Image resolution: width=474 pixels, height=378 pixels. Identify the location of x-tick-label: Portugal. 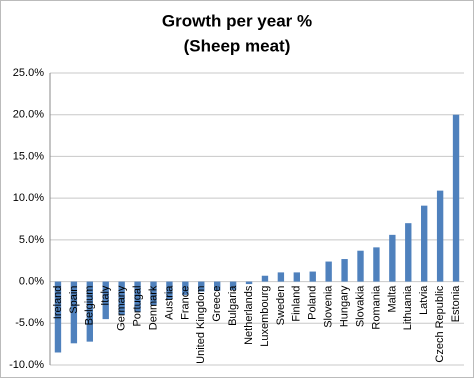
(137, 306).